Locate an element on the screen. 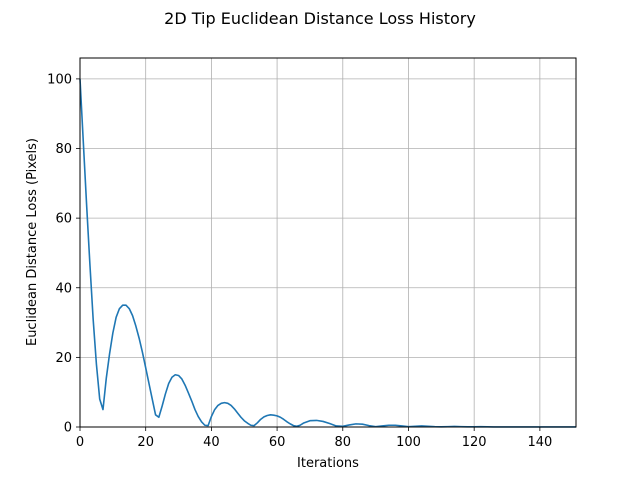 The image size is (640, 480). chart-title: 2D Tip Euclidean Distance Loss History is located at coordinates (320, 18).